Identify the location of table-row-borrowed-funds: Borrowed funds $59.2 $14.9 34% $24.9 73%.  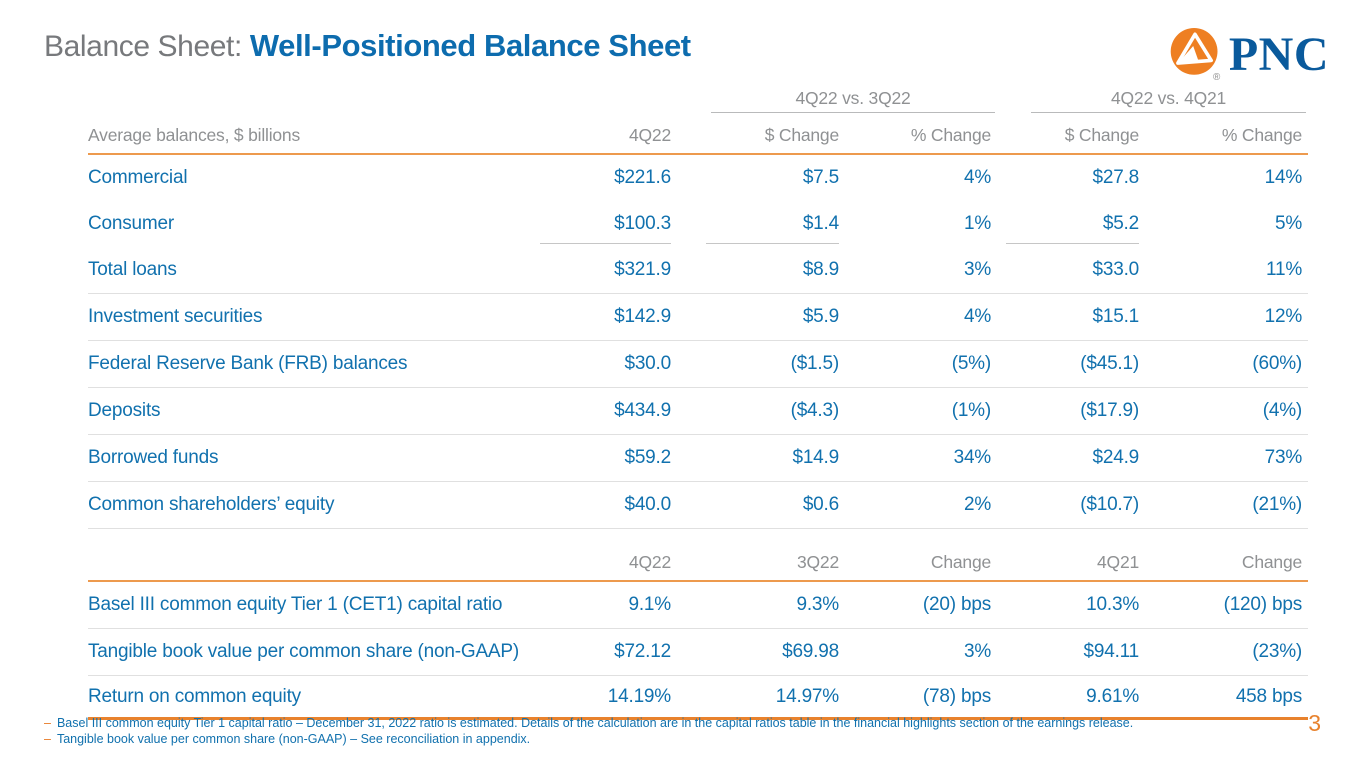
(698, 458).